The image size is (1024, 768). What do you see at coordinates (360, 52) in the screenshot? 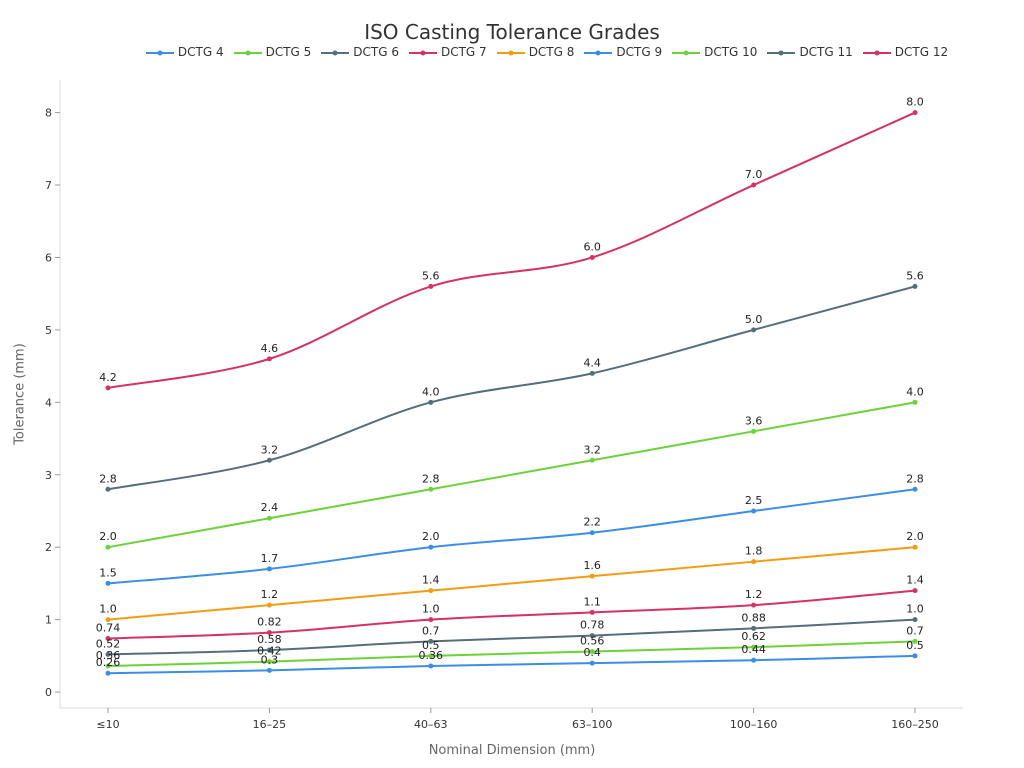
I see `legend-item-dctg-6: DCTG 6` at bounding box center [360, 52].